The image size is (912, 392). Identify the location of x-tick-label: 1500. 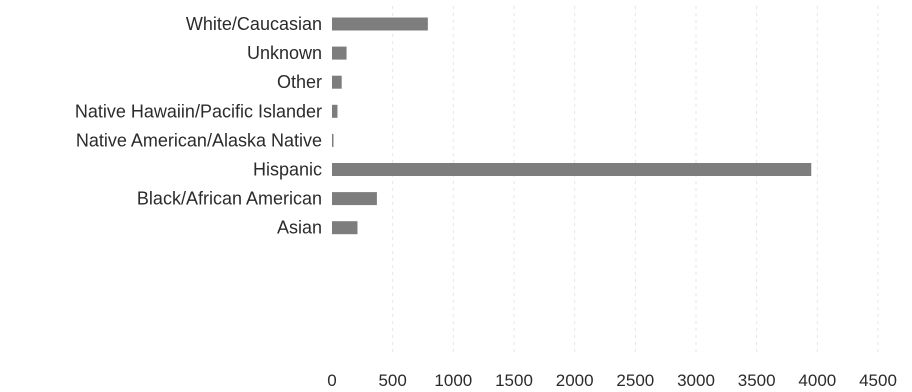
(514, 380).